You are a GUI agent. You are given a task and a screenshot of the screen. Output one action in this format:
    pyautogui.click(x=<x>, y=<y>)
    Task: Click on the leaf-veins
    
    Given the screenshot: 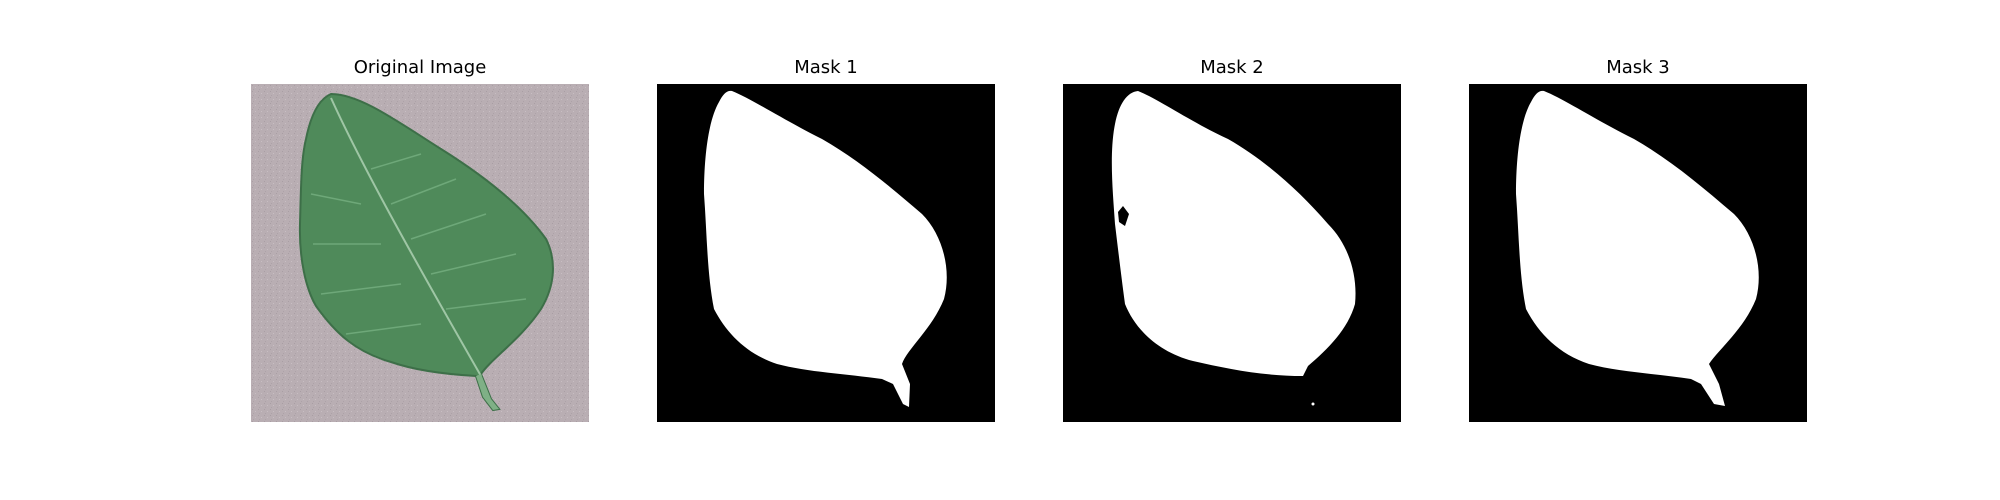 What is the action you would take?
    pyautogui.click(x=418, y=244)
    